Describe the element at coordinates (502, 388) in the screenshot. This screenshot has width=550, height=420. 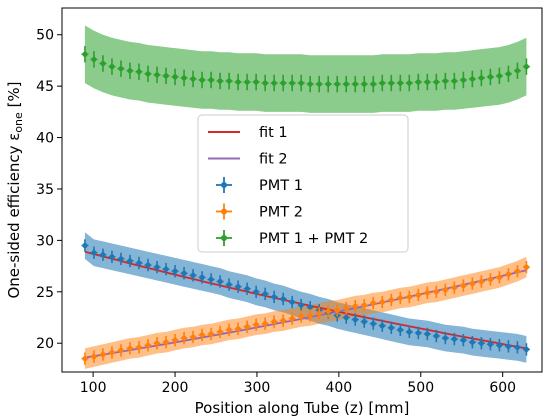
I see `x-tick-label: 600` at that location.